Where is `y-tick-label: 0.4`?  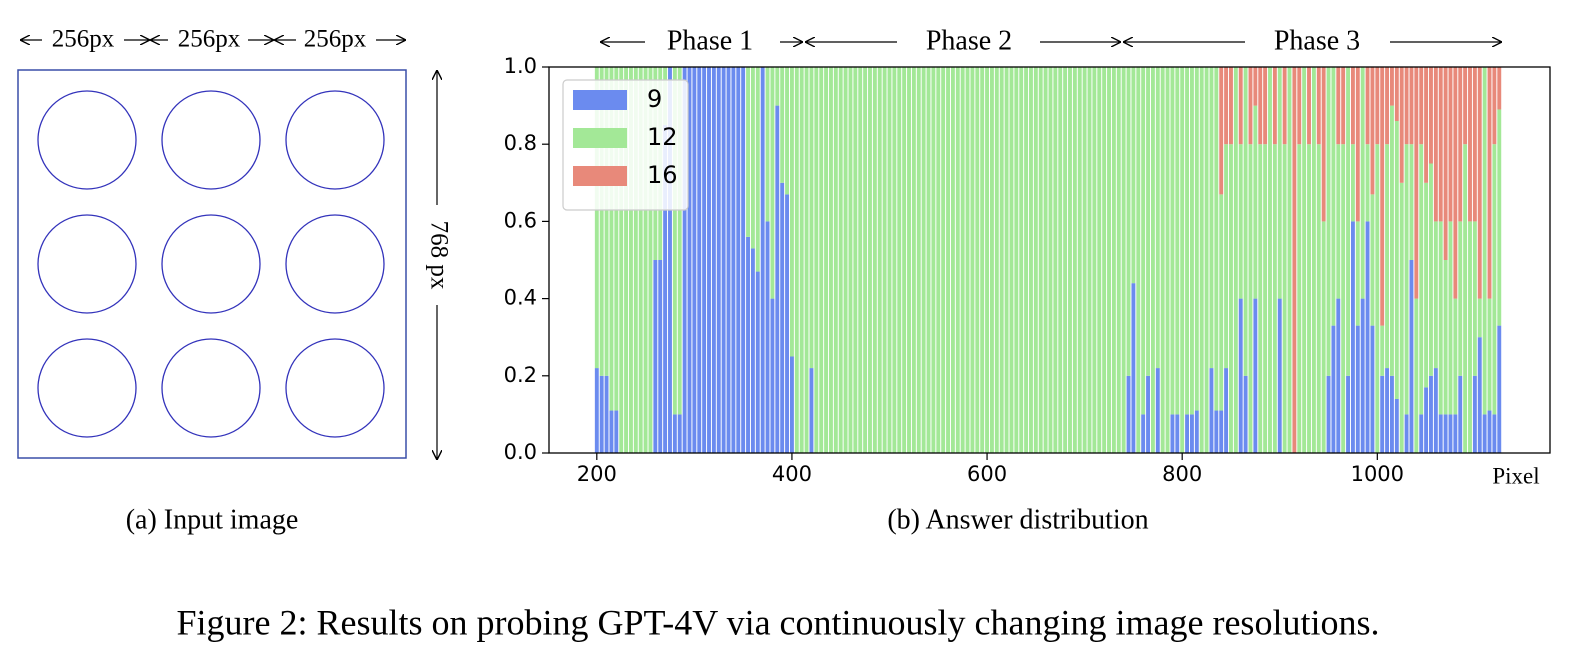
y-tick-label: 0.4 is located at coordinates (520, 298).